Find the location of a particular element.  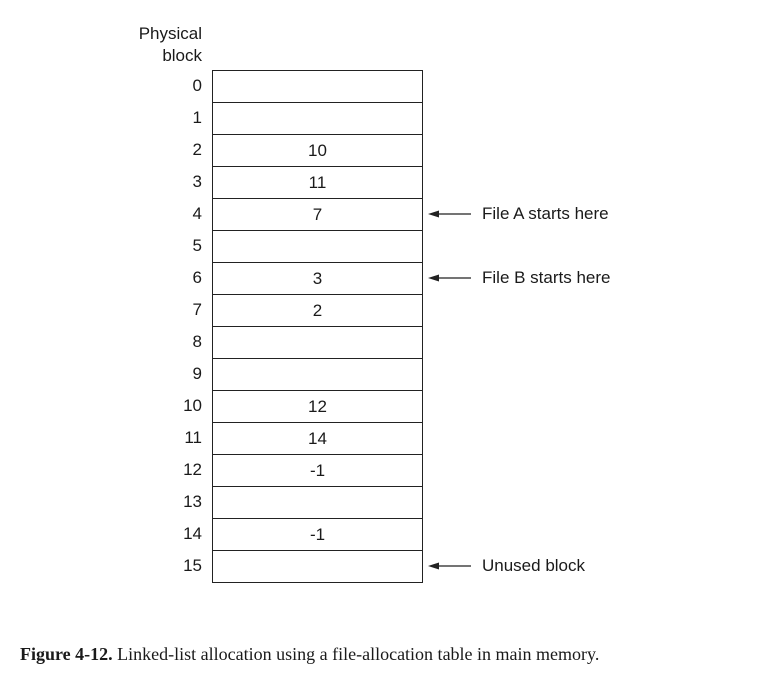

table-row: 3 11 is located at coordinates (378, 182).